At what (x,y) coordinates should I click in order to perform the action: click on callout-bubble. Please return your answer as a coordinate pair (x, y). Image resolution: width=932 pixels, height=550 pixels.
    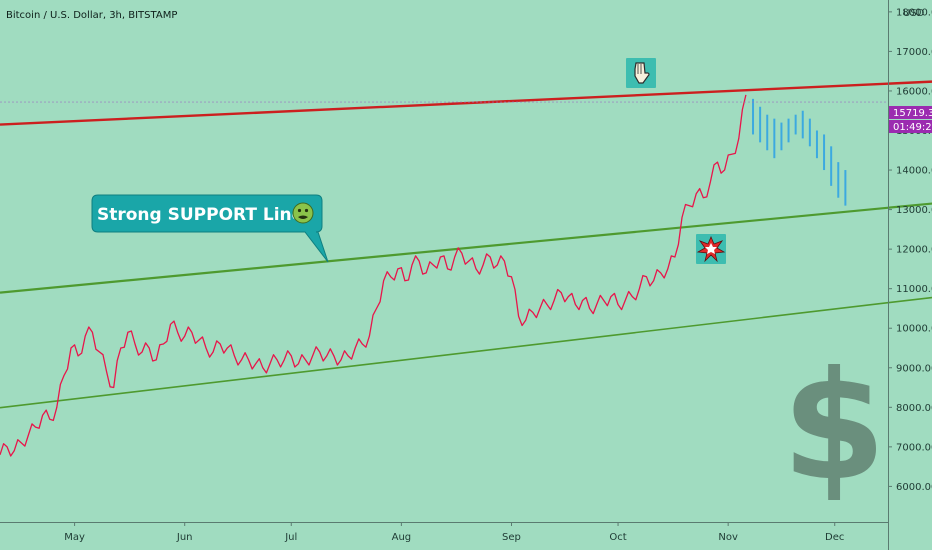
    Looking at the image, I should click on (210, 228).